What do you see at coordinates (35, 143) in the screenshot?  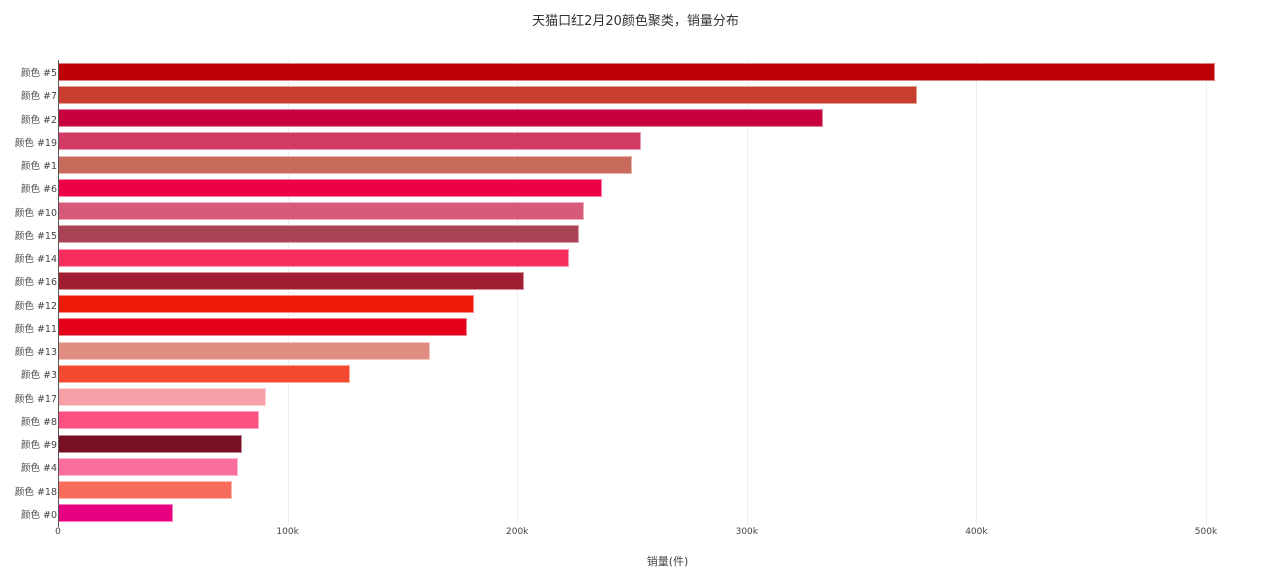 I see `y-tick-label: 颜色 #19` at bounding box center [35, 143].